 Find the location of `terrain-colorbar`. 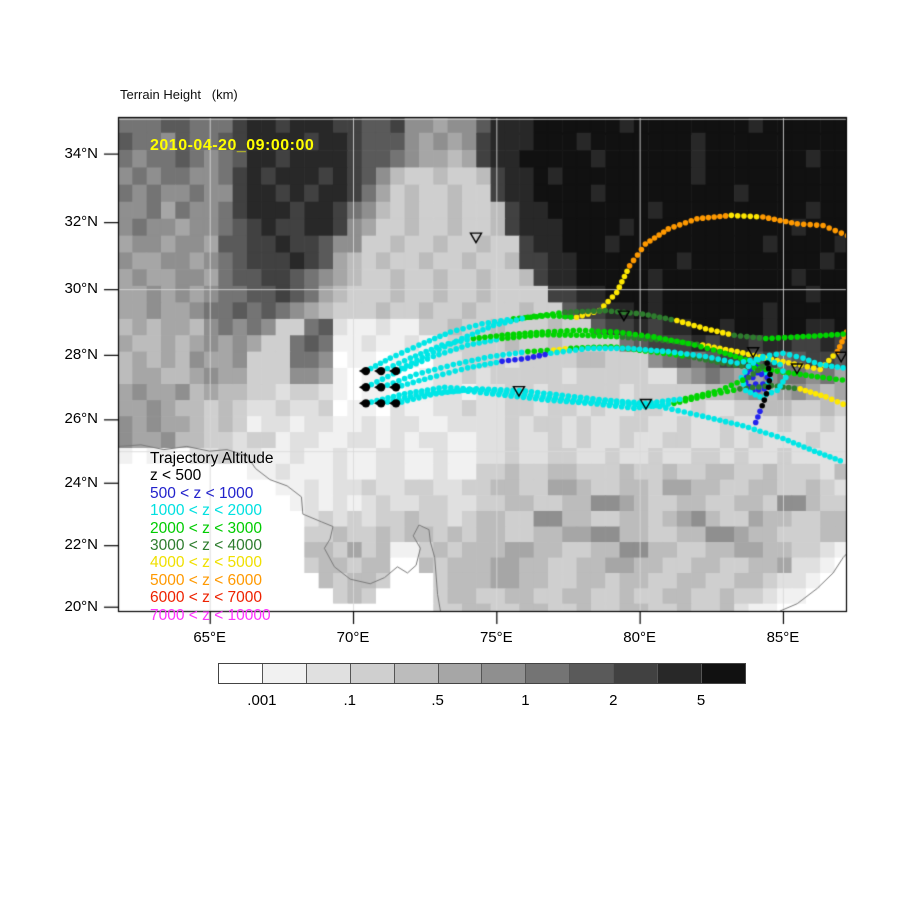

terrain-colorbar is located at coordinates (482, 673).